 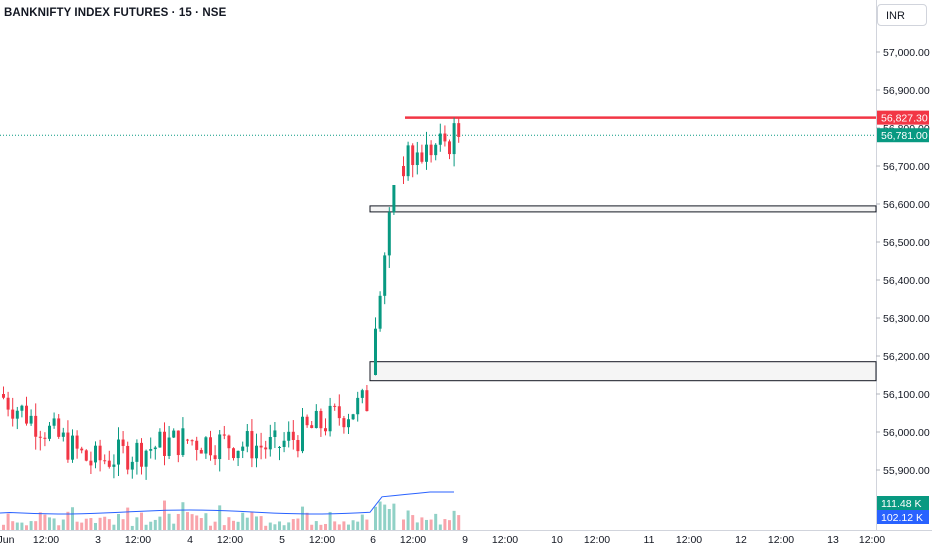 I want to click on zone-rect, so click(x=623, y=209).